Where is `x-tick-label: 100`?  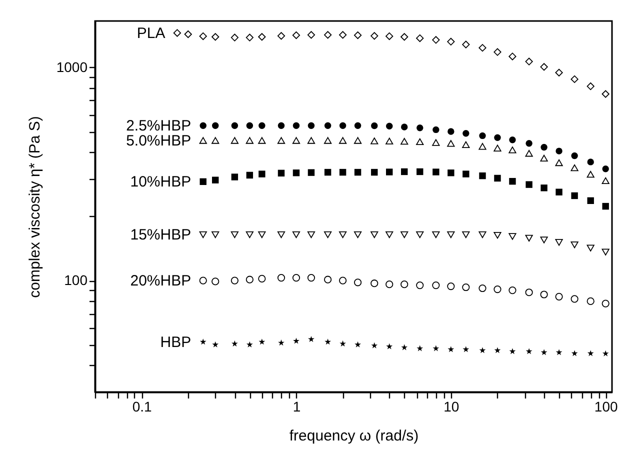
x-tick-label: 100 is located at coordinates (606, 406).